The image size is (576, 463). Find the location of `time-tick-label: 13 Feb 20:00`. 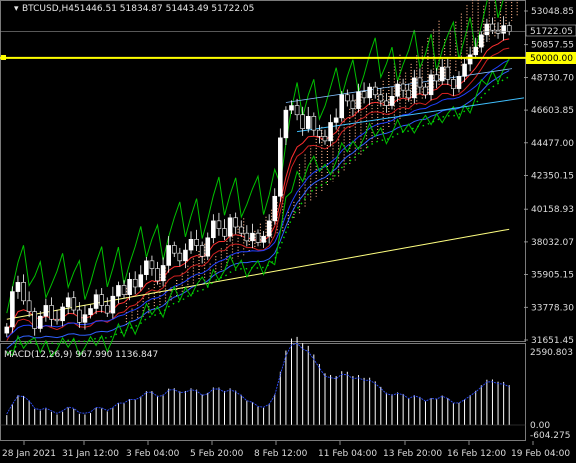

time-tick-label: 13 Feb 20:00 is located at coordinates (412, 454).